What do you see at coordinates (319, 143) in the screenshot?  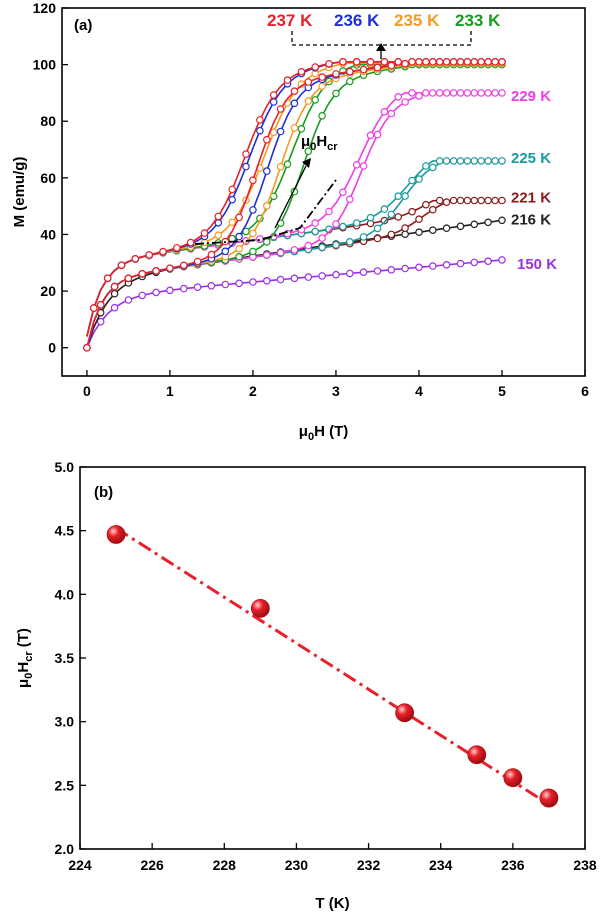 I see `hcr-annotation: μ0Hcr` at bounding box center [319, 143].